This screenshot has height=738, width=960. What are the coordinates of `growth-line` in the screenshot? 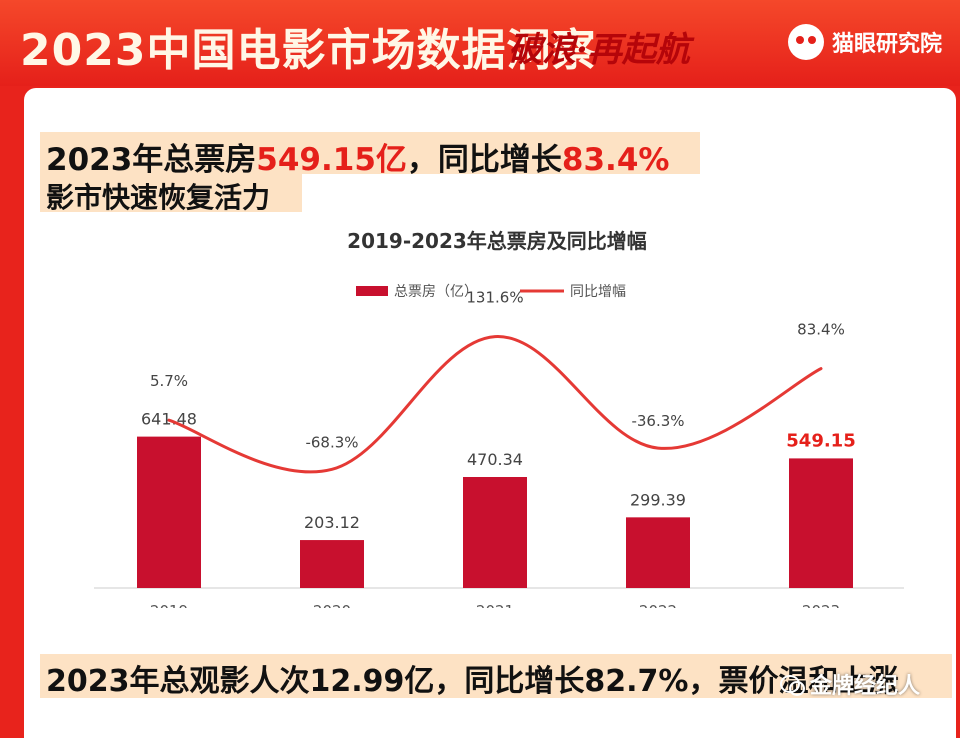 It's located at (495, 404).